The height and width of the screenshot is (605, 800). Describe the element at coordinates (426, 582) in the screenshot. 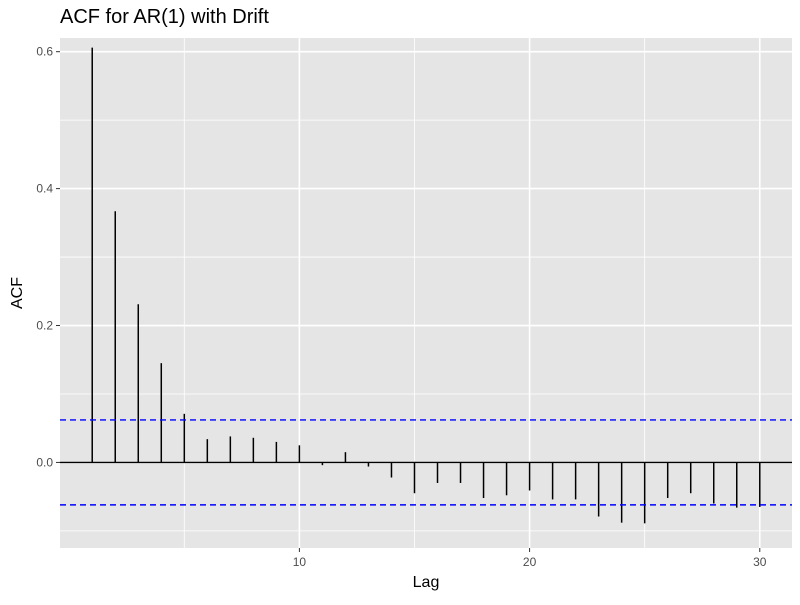

I see `x-axis-label: Lag` at that location.